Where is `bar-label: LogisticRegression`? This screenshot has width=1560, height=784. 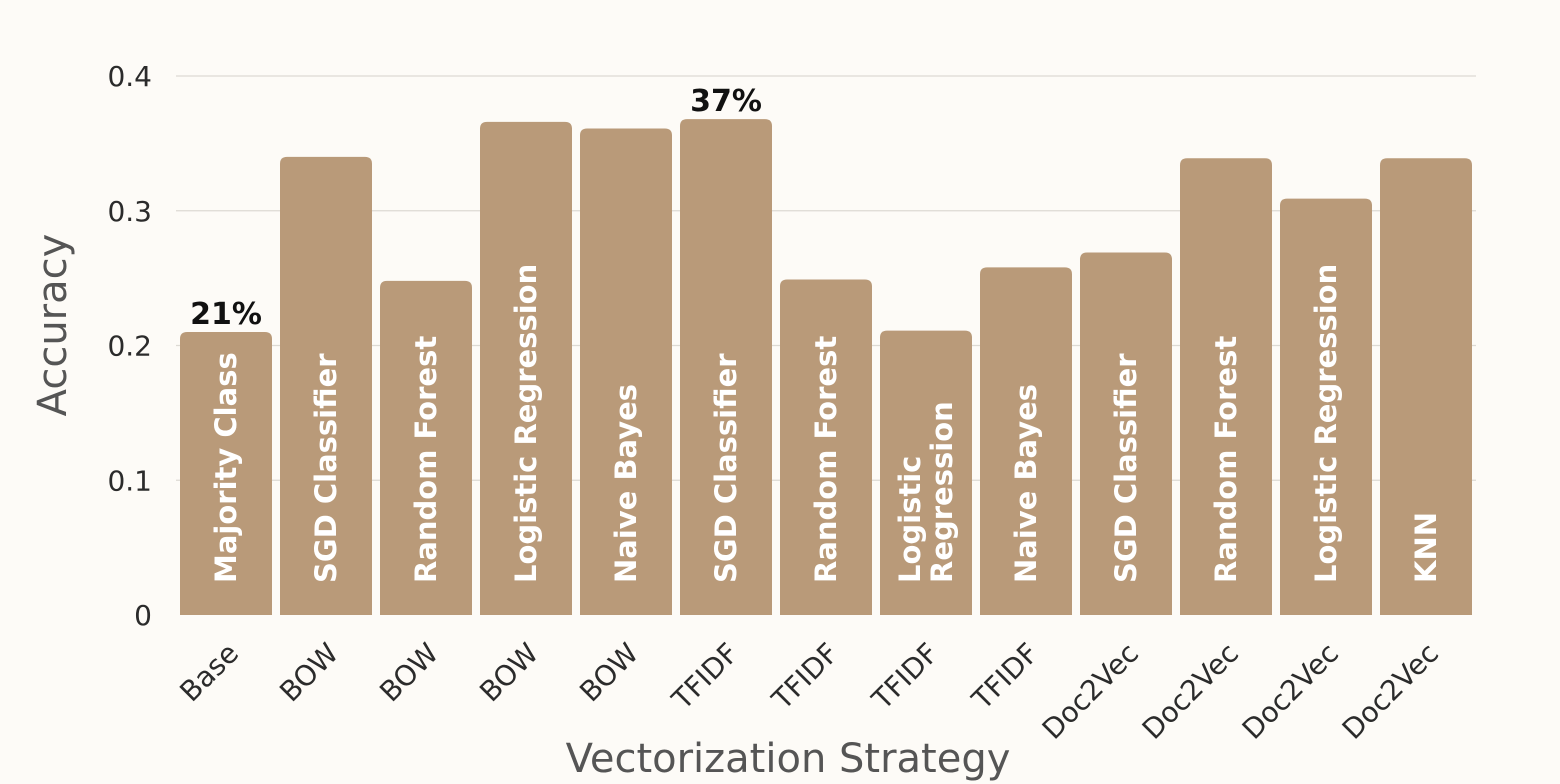
bar-label: LogisticRegression is located at coordinates (926, 492).